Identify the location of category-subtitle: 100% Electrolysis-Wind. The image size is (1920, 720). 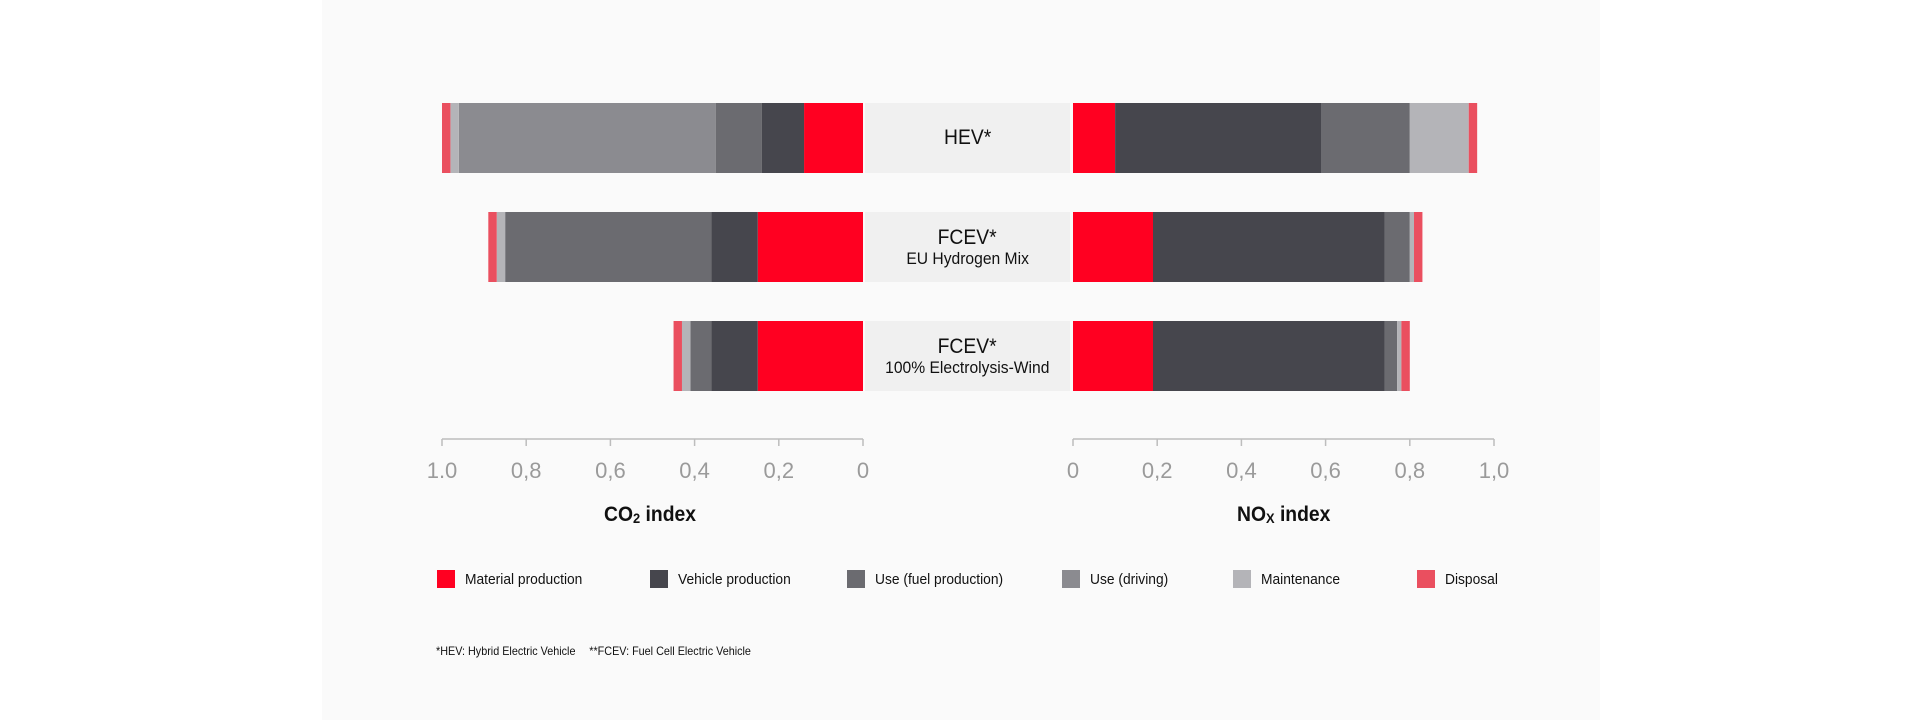
(967, 368).